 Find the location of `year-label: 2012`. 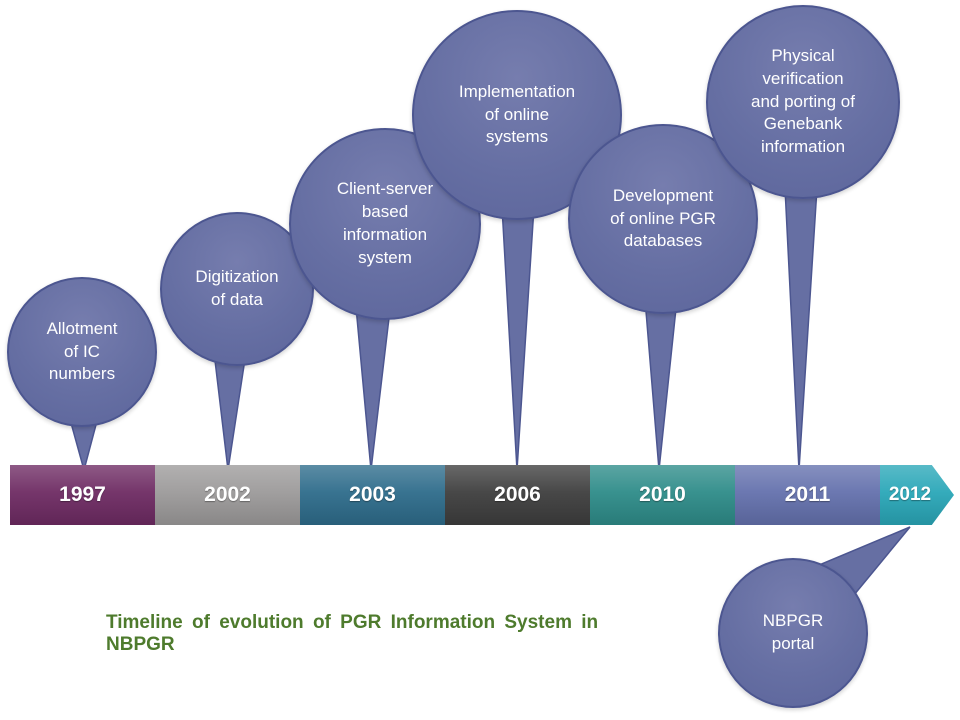

year-label: 2012 is located at coordinates (910, 494).